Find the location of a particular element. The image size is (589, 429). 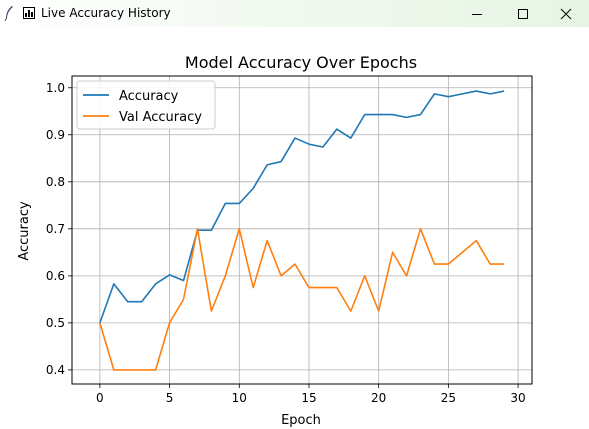

x-tick-label: 5 is located at coordinates (170, 398).